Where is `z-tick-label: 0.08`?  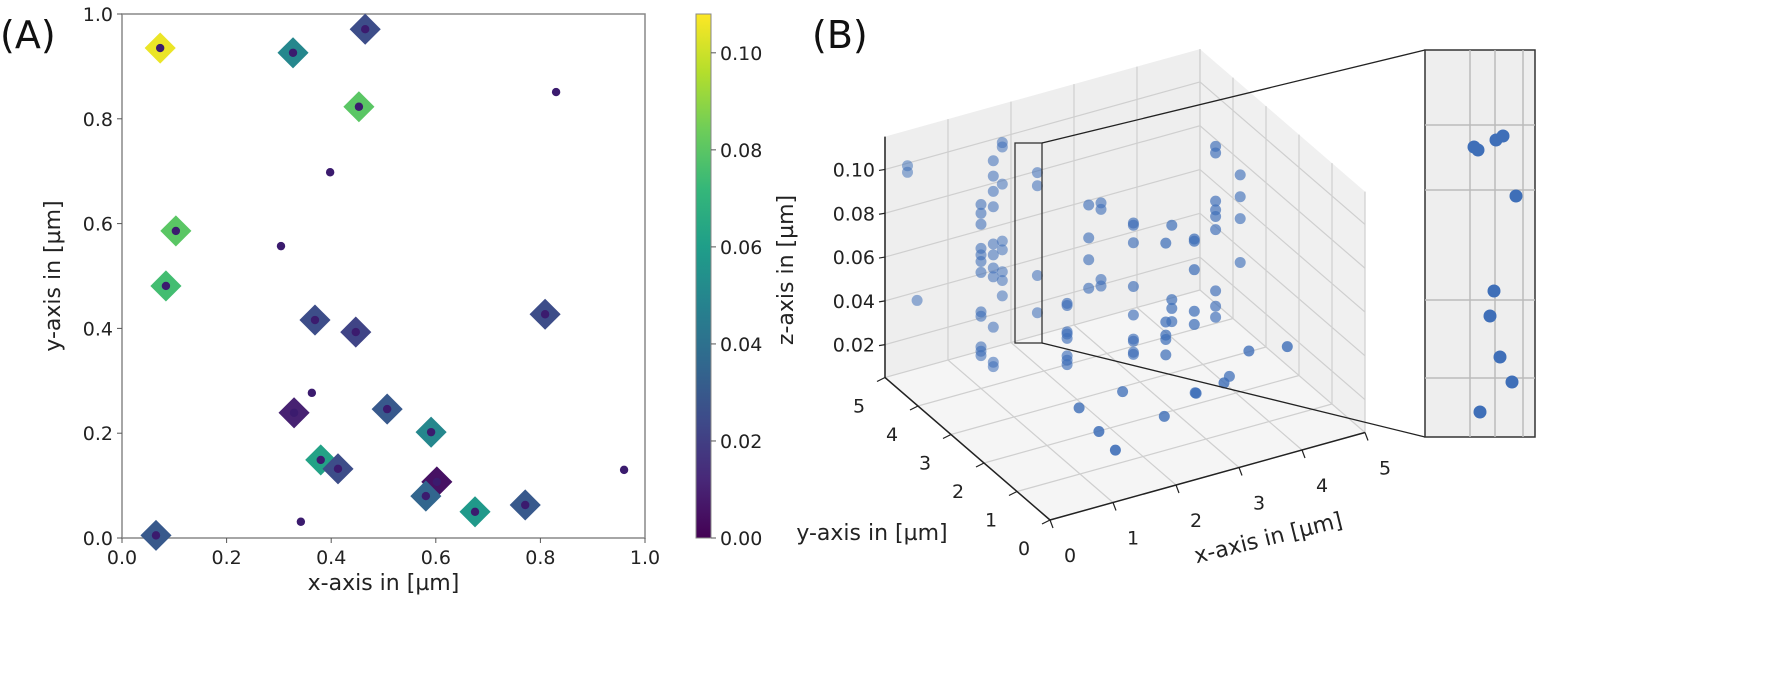 z-tick-label: 0.08 is located at coordinates (854, 214).